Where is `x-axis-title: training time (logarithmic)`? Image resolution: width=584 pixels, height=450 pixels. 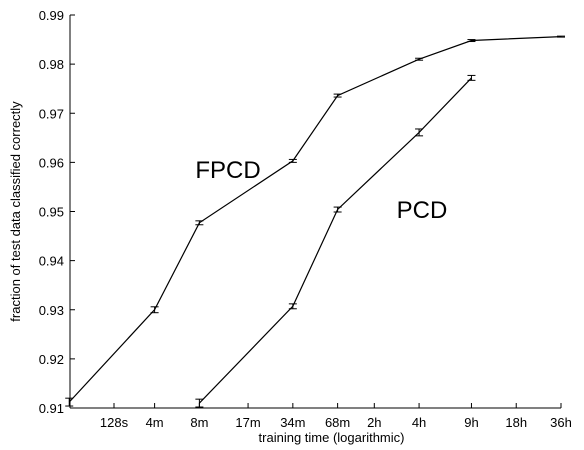 x-axis-title: training time (logarithmic) is located at coordinates (332, 437).